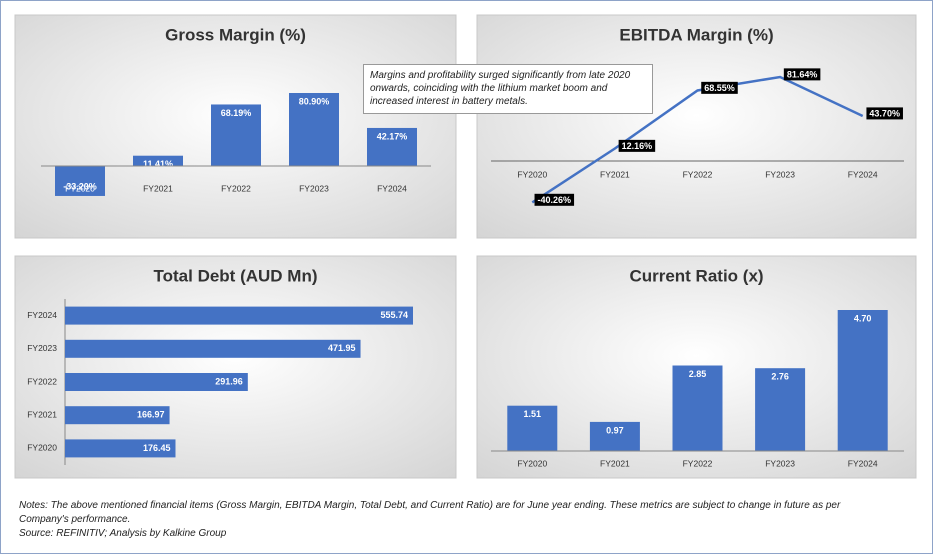 This screenshot has height=554, width=933. Describe the element at coordinates (151, 415) in the screenshot. I see `value-label: 166.97` at that location.